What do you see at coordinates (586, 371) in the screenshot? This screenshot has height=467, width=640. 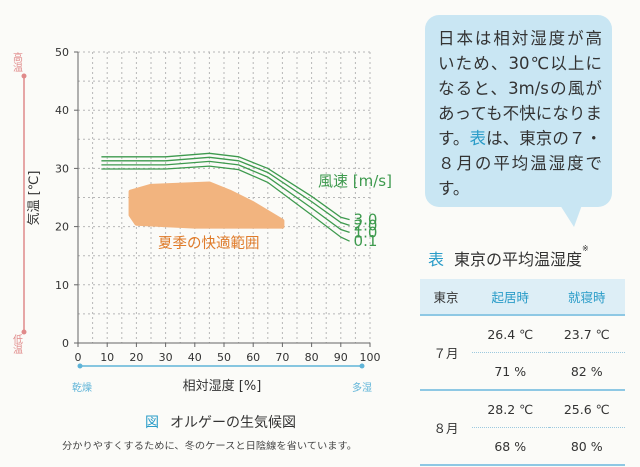 I see `cell-value: 82 %` at bounding box center [586, 371].